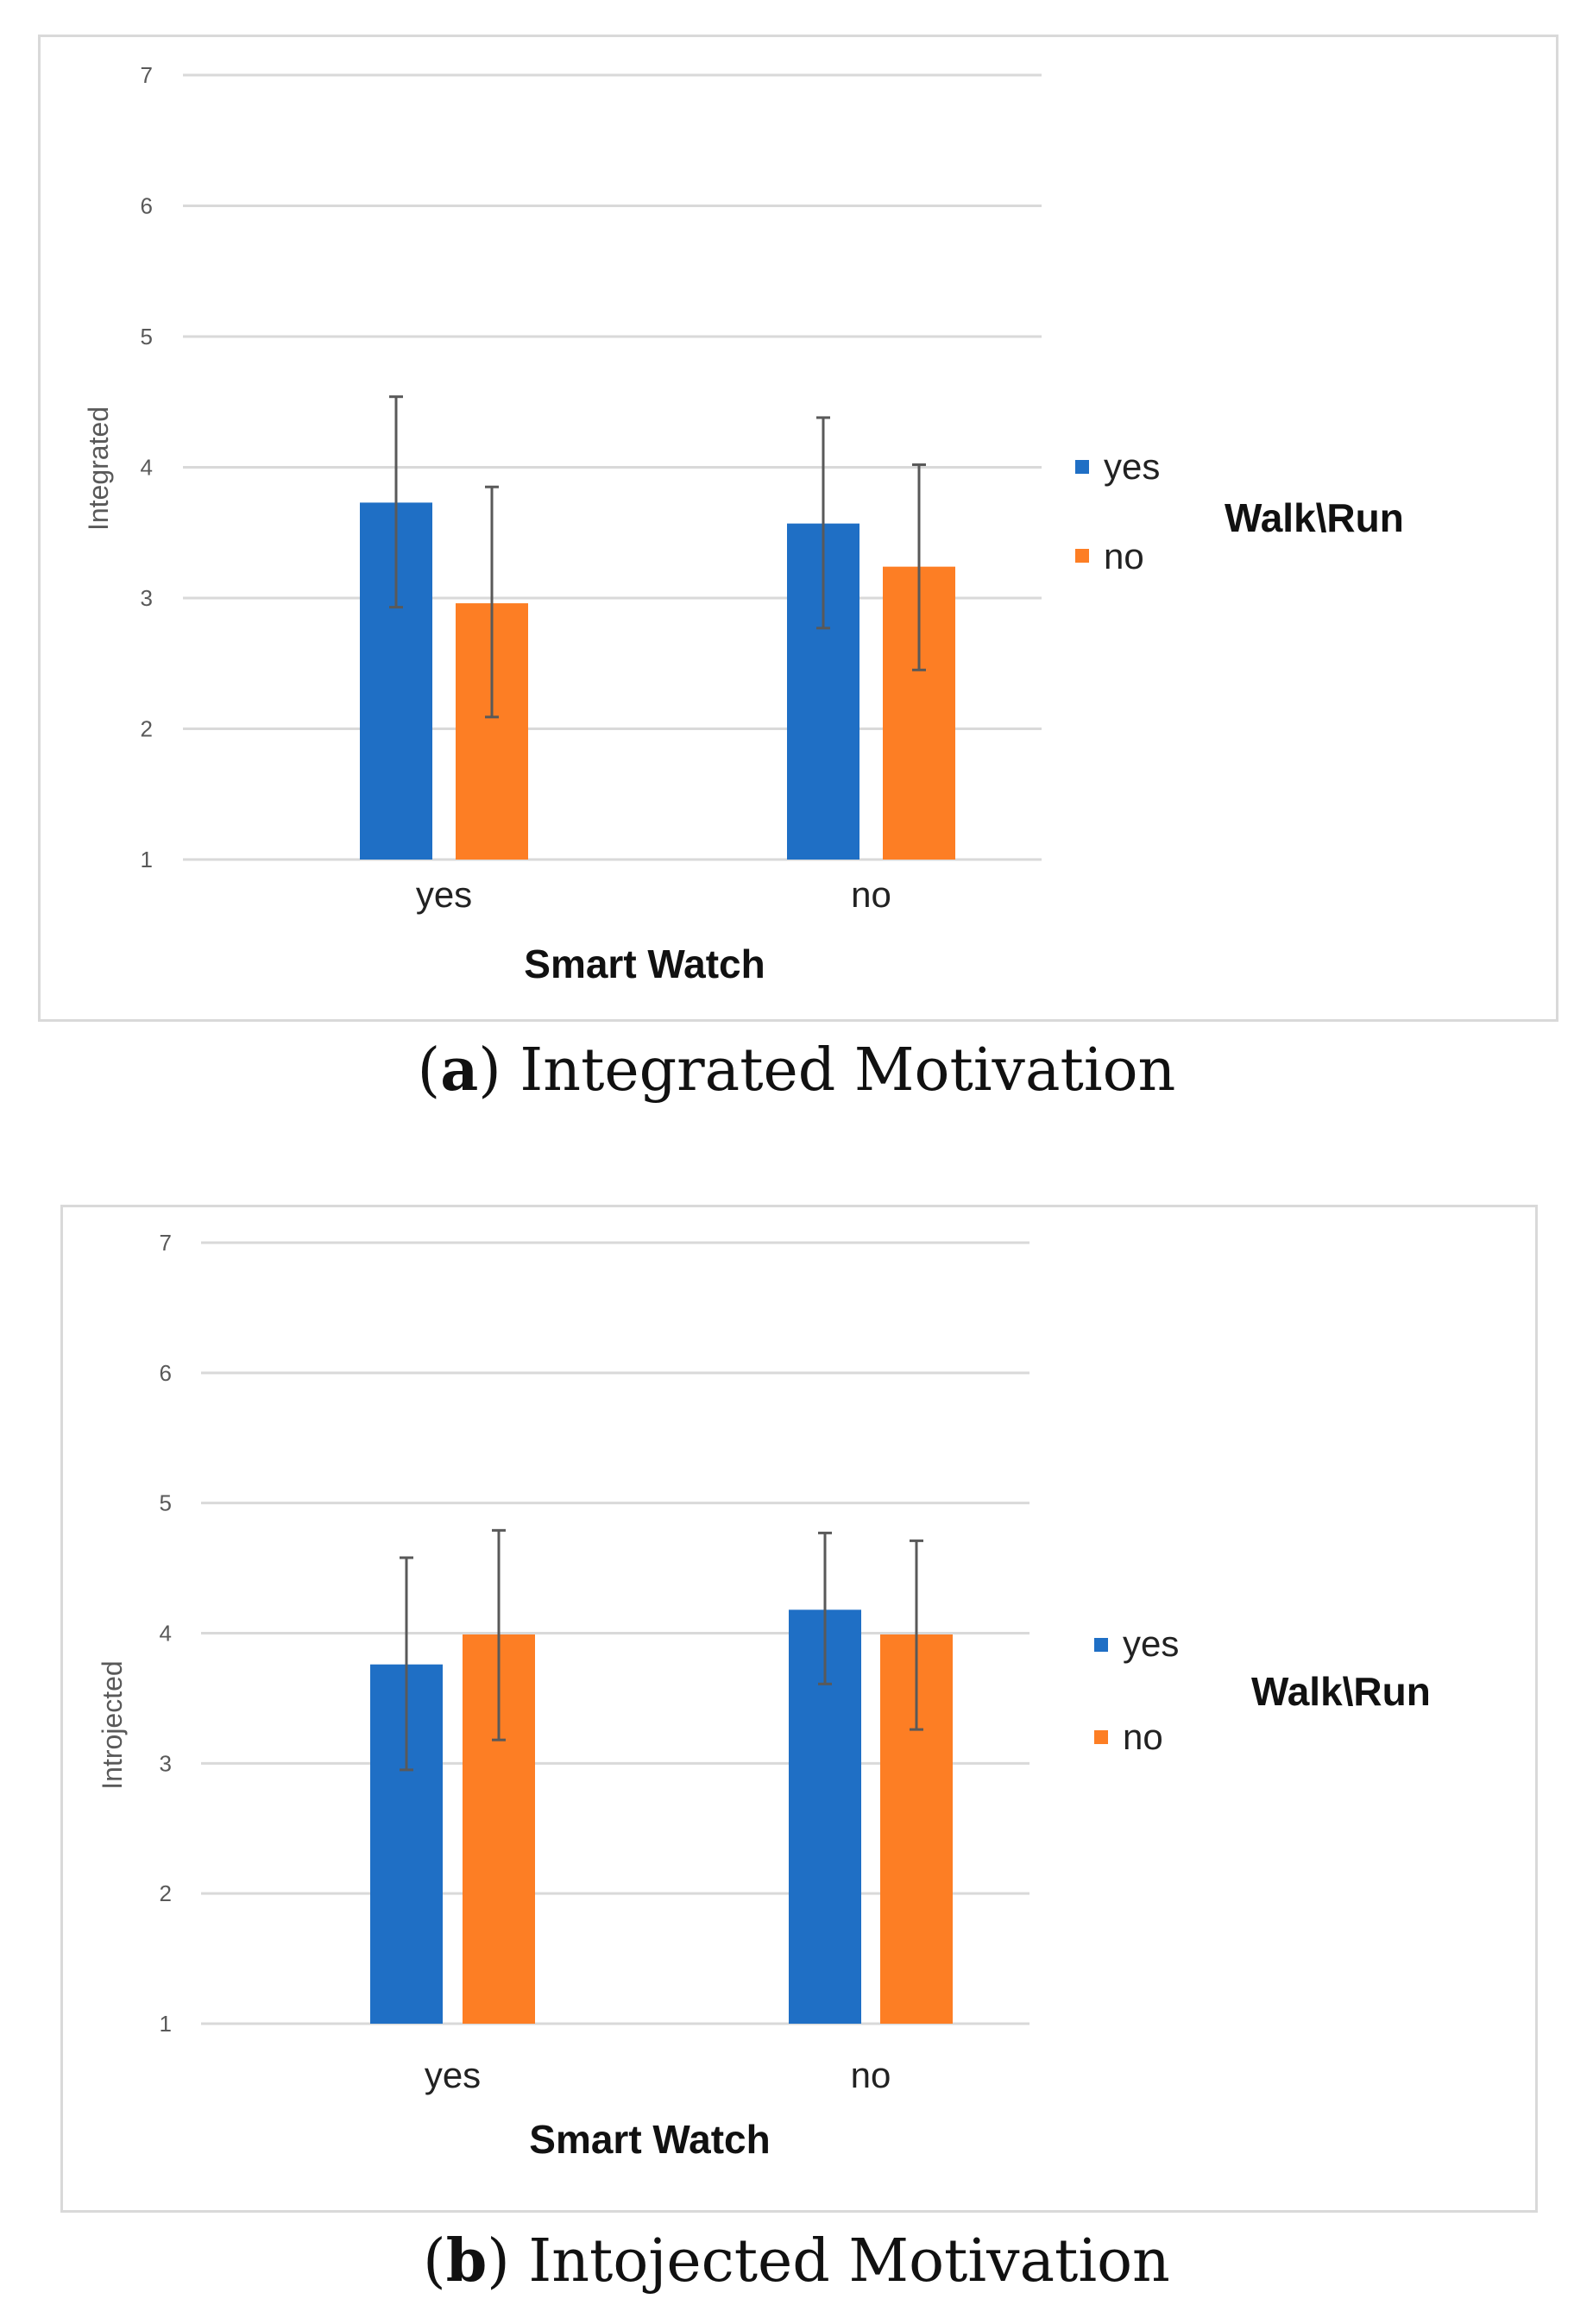 This screenshot has height=2324, width=1593. Describe the element at coordinates (99, 468) in the screenshot. I see `y-axis-label: Integrated` at that location.